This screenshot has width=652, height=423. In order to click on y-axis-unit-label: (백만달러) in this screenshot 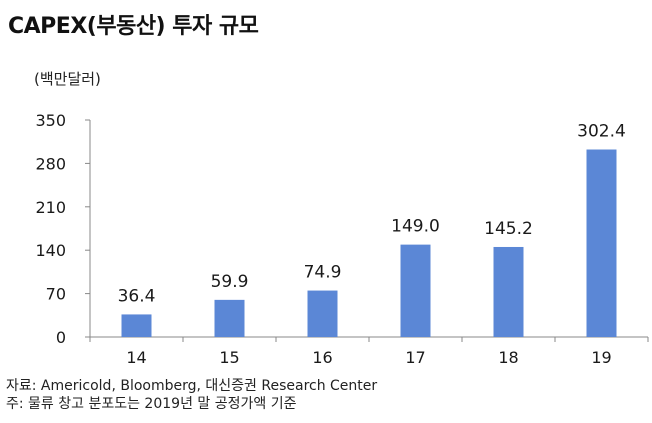, I will do `click(67, 79)`.